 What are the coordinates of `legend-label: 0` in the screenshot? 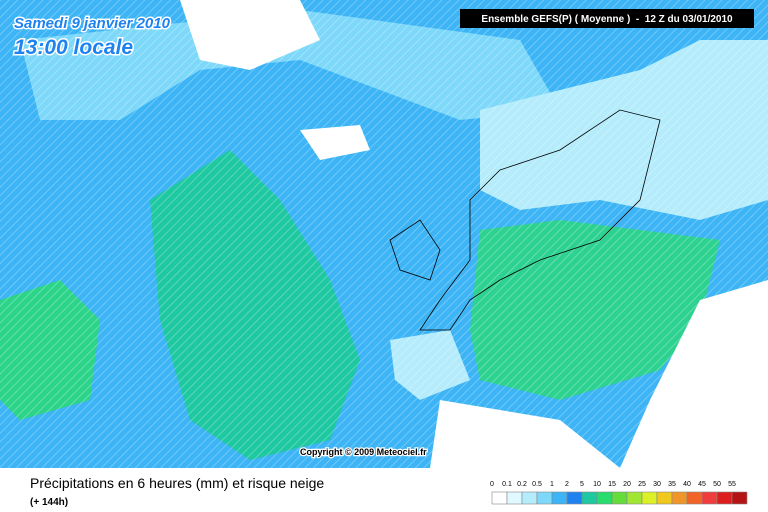 It's located at (492, 484).